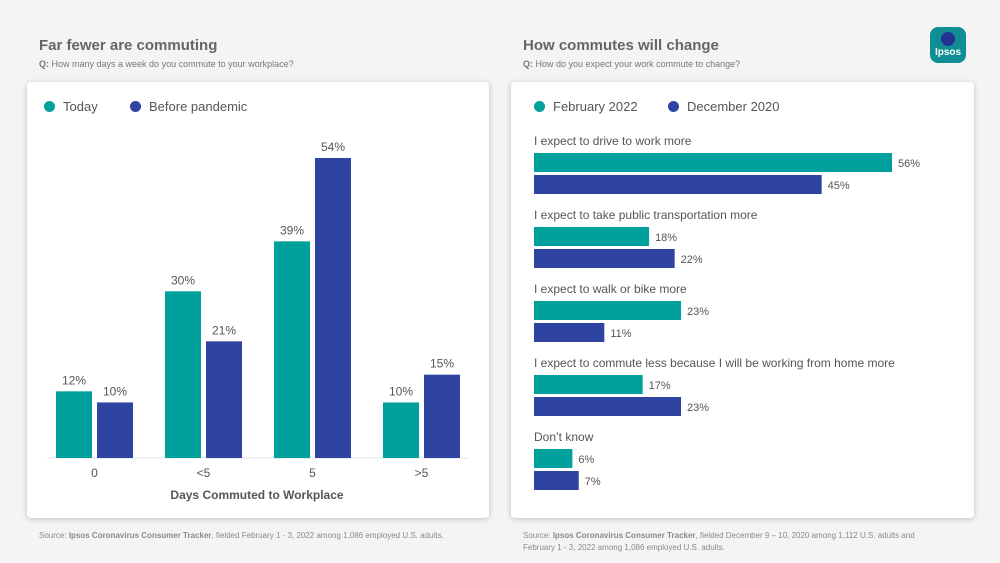 This screenshot has height=563, width=1000. I want to click on hbar-label-february-2022-1: 56%, so click(909, 164).